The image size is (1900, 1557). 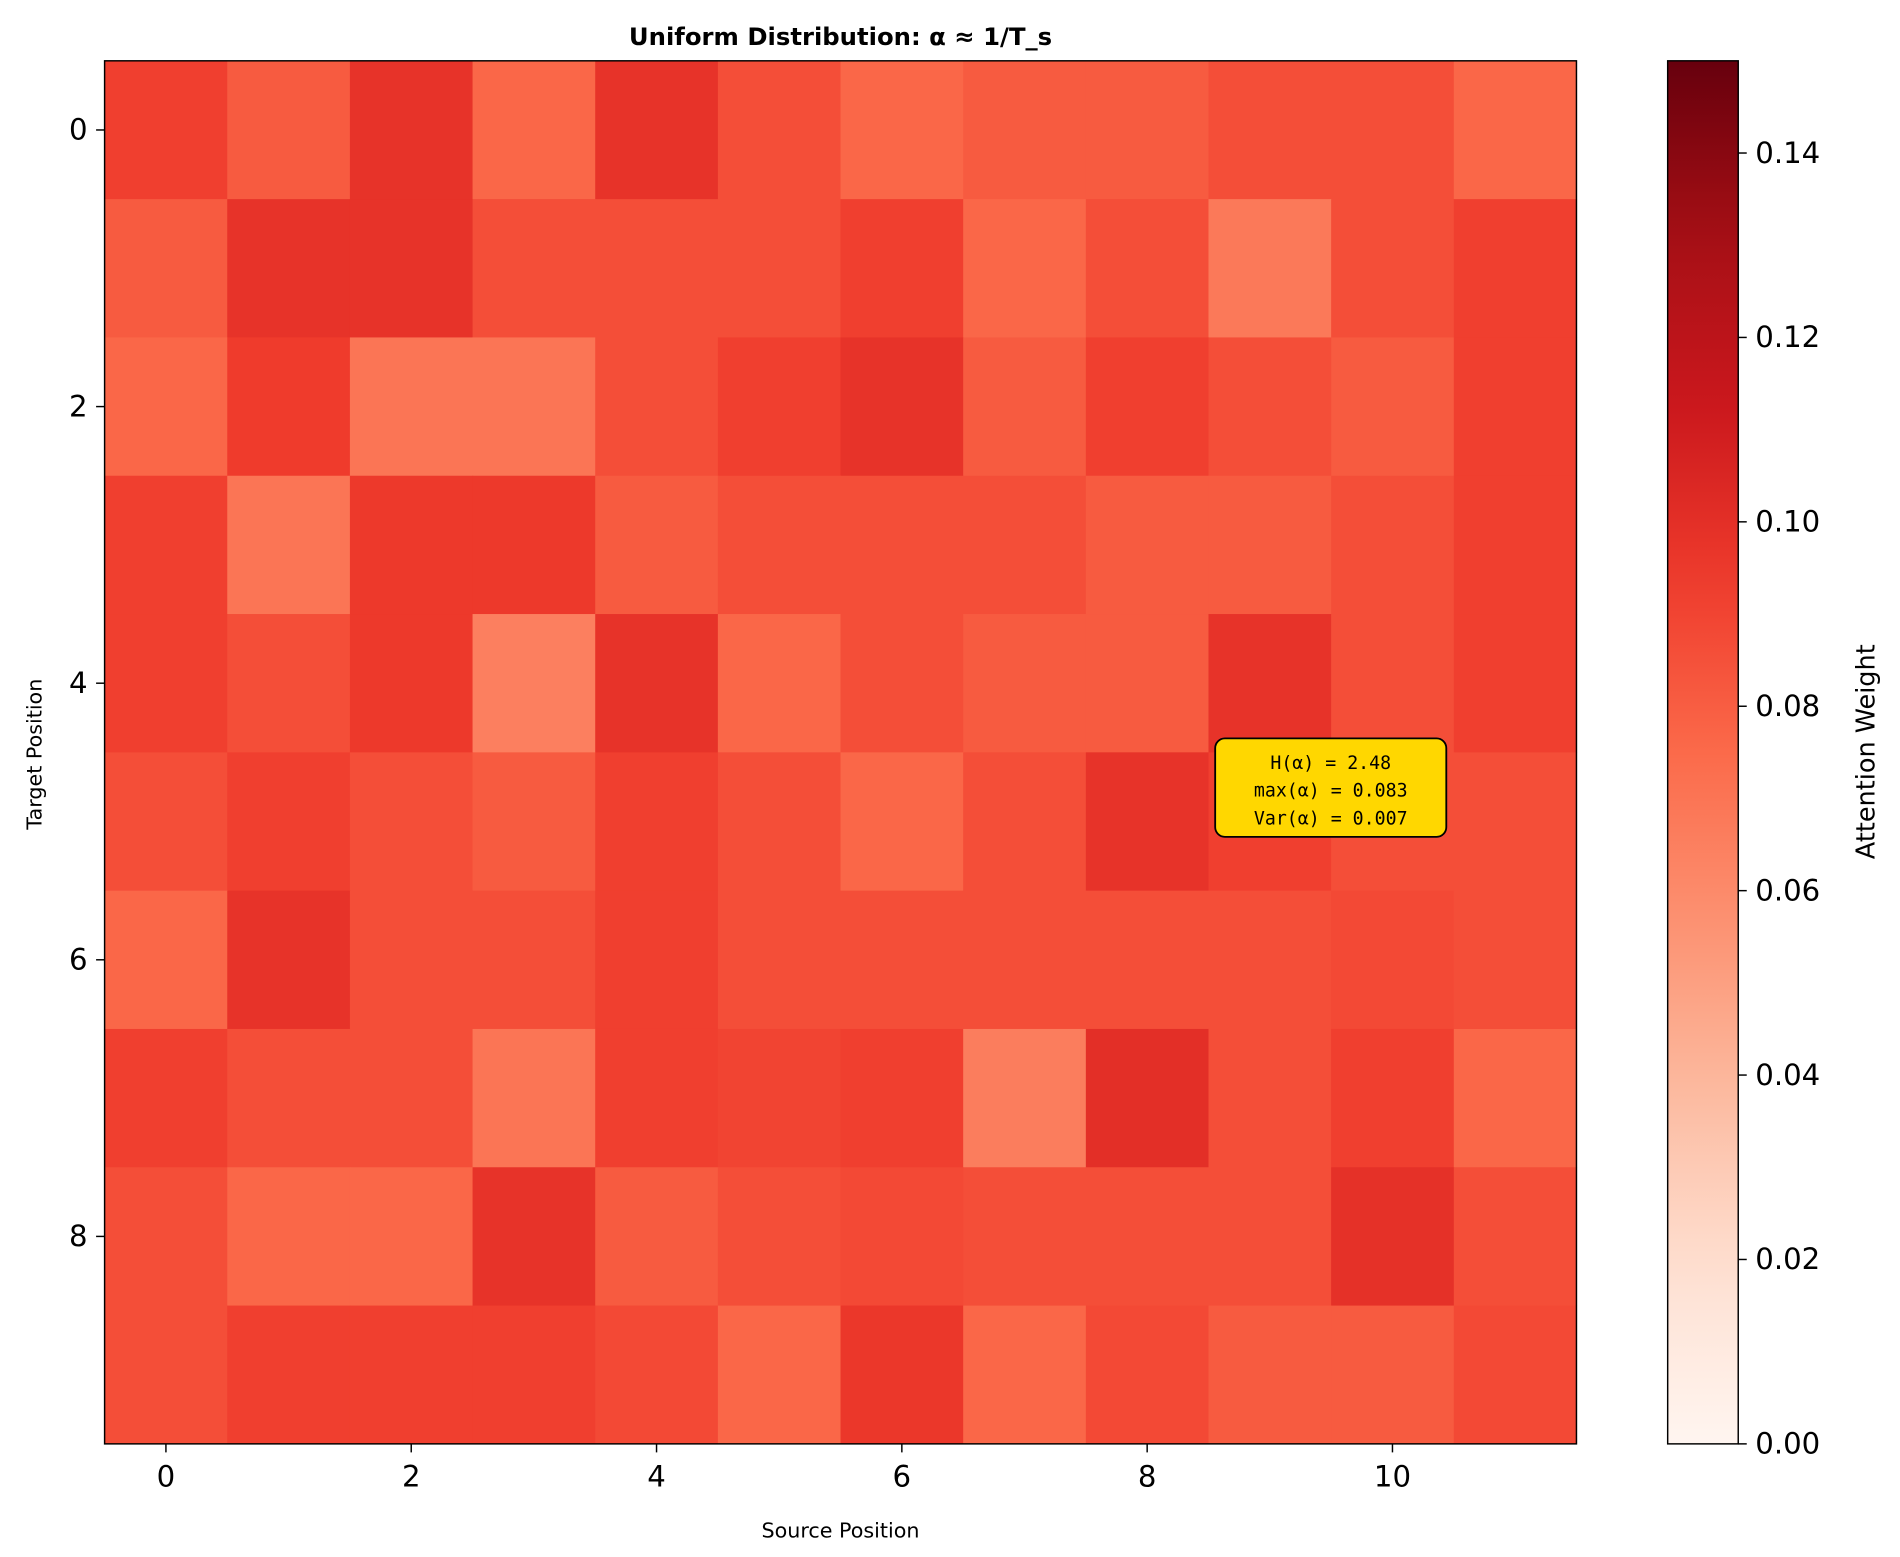 What do you see at coordinates (1147, 1476) in the screenshot?
I see `x-tick-label: 8` at bounding box center [1147, 1476].